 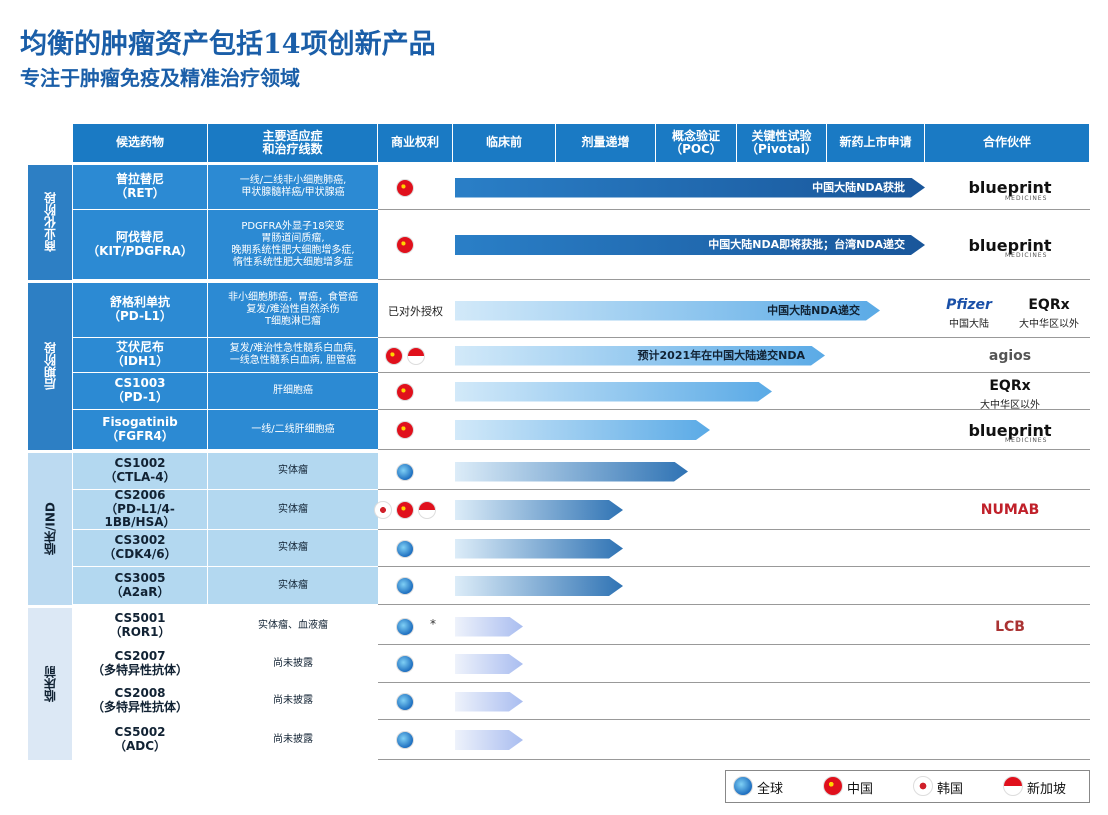 I want to click on drug-cell: CS3005 （A2aR）, so click(x=140, y=585).